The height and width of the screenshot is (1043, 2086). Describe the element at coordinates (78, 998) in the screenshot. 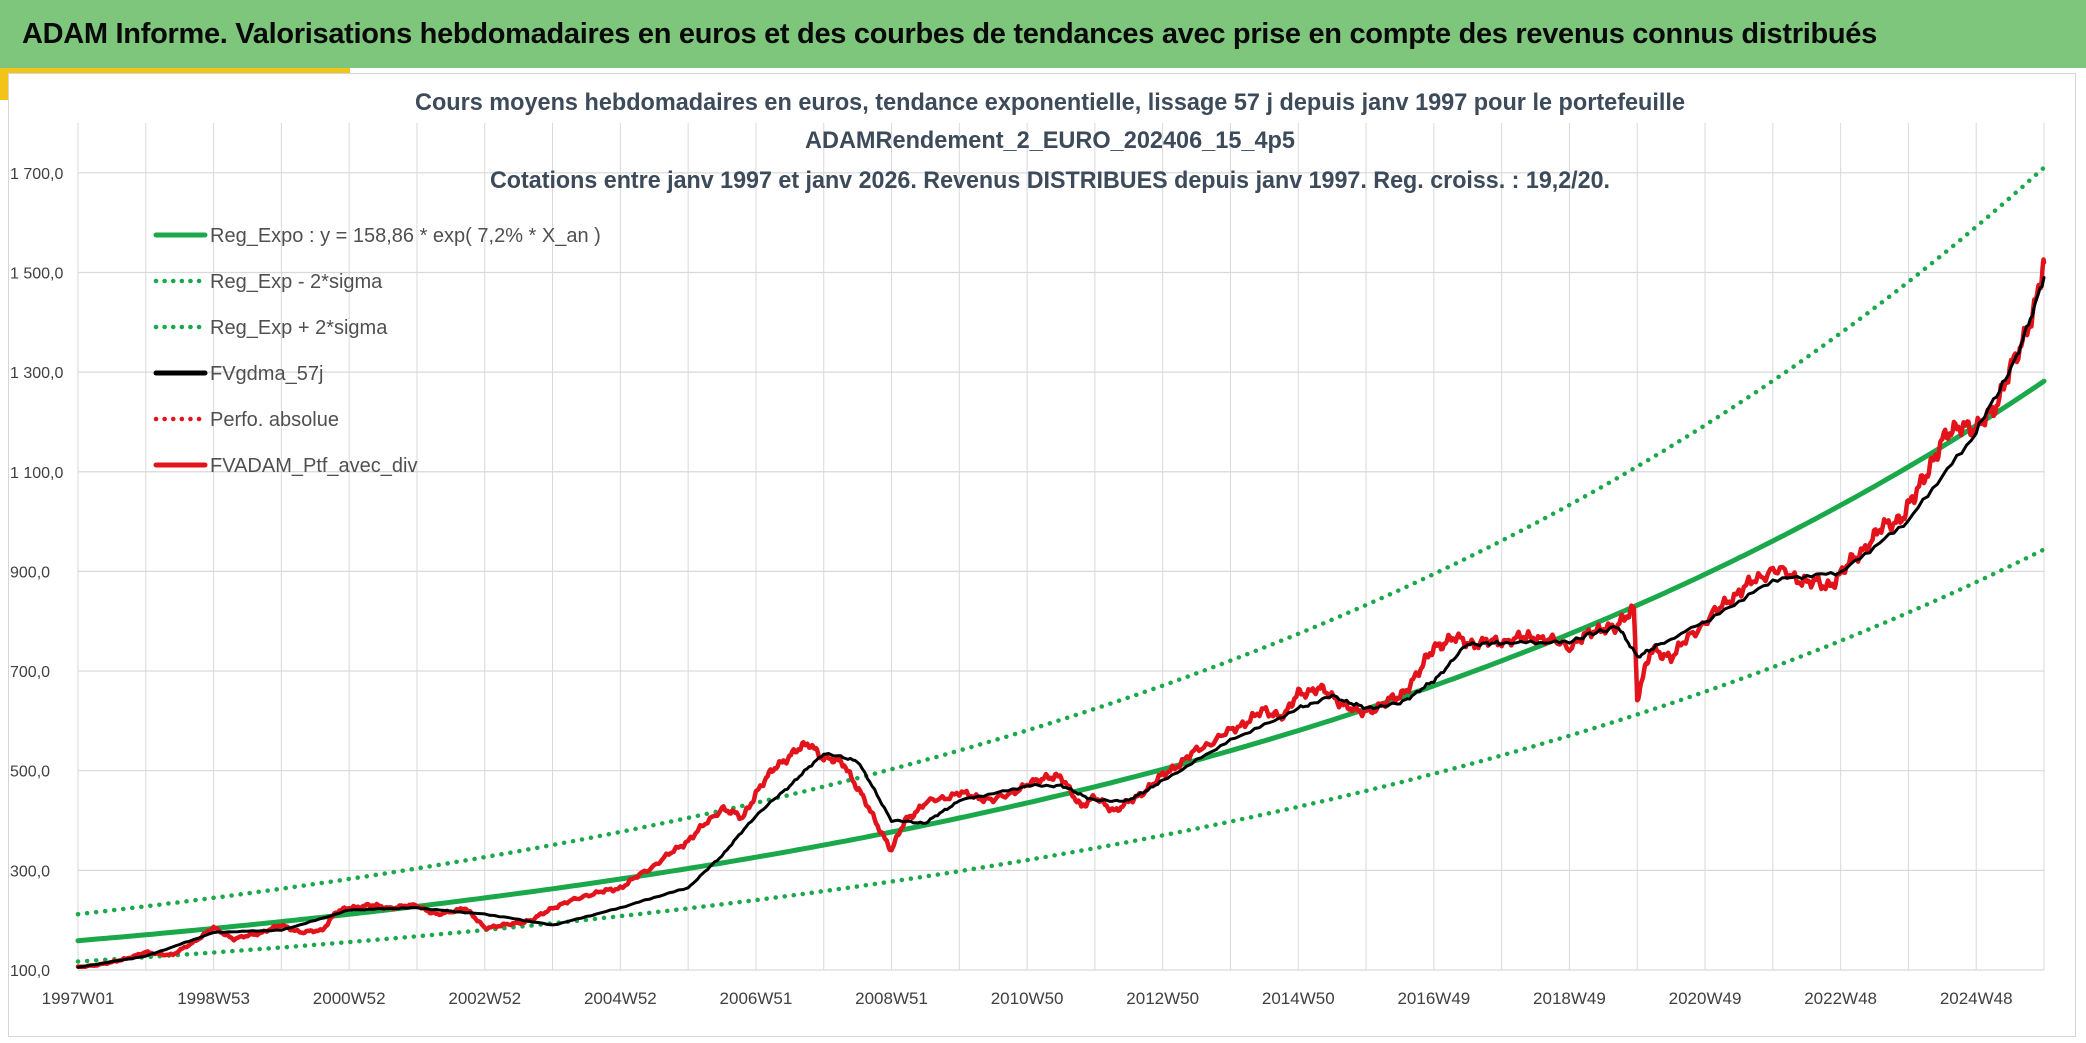

I see `x-tick-label: 1997W01` at that location.